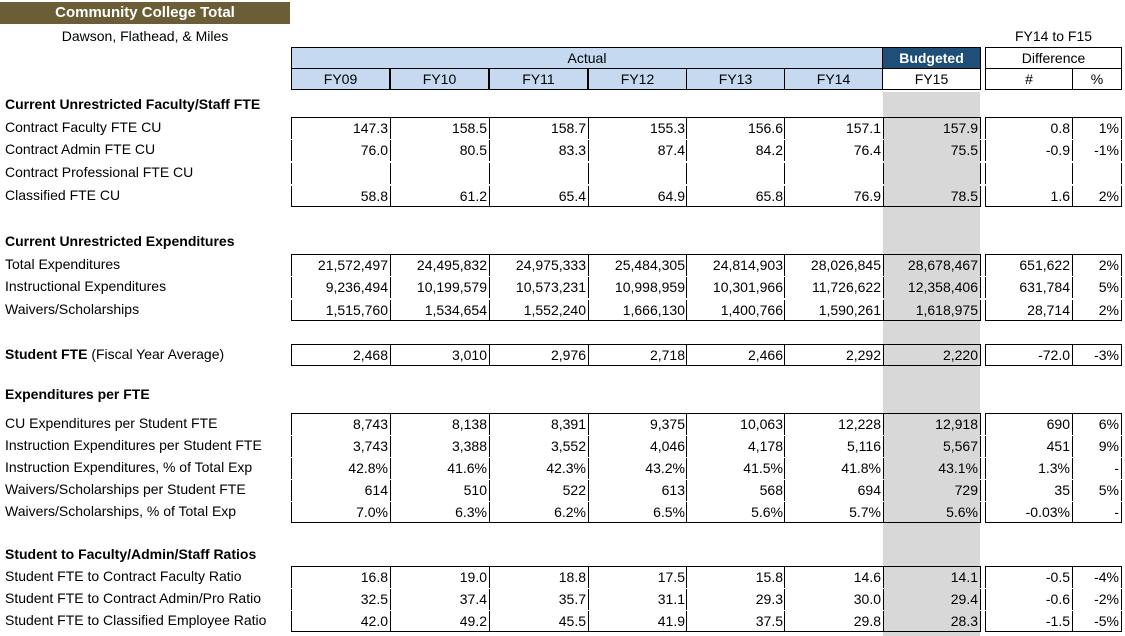  Describe the element at coordinates (340, 599) in the screenshot. I see `value-cell: 32.5` at that location.